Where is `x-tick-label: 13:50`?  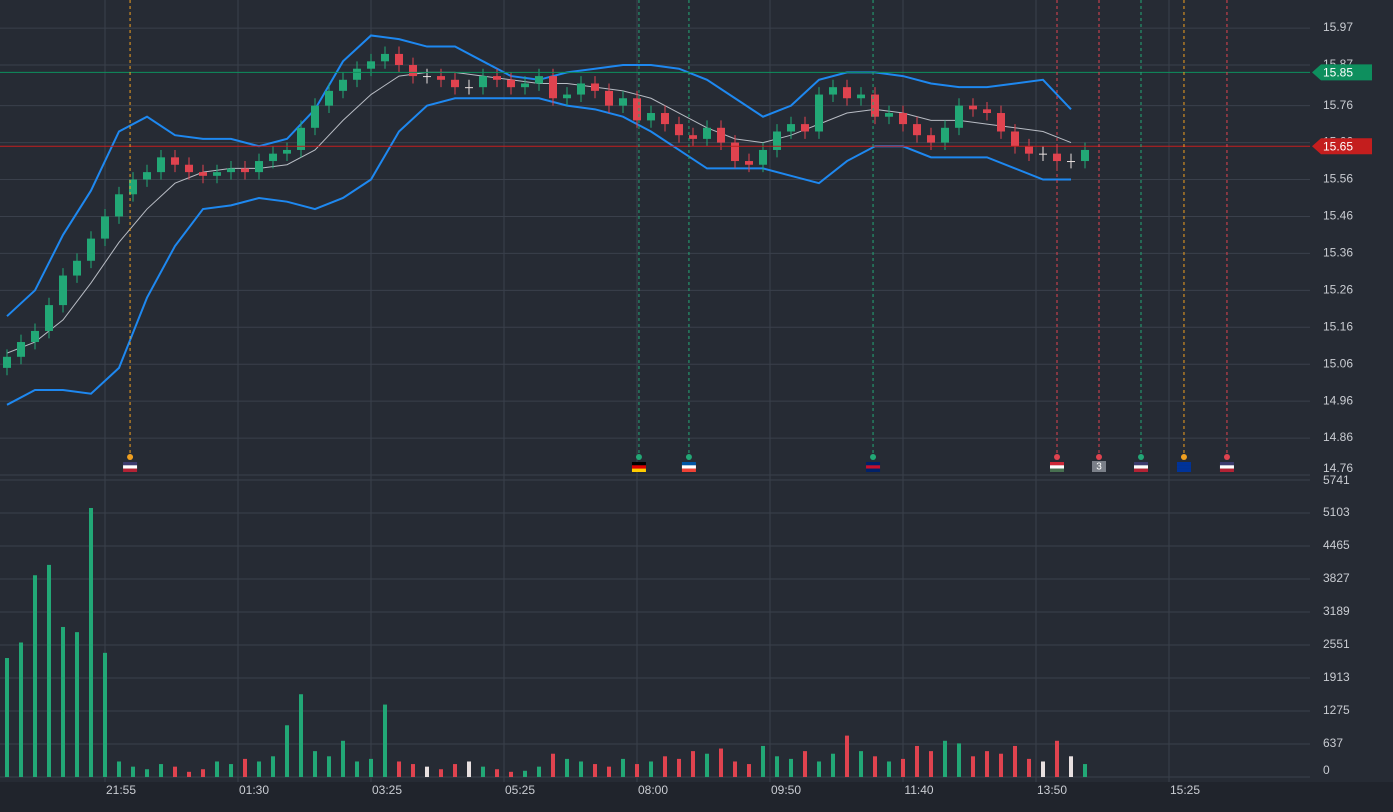 x-tick-label: 13:50 is located at coordinates (1052, 790).